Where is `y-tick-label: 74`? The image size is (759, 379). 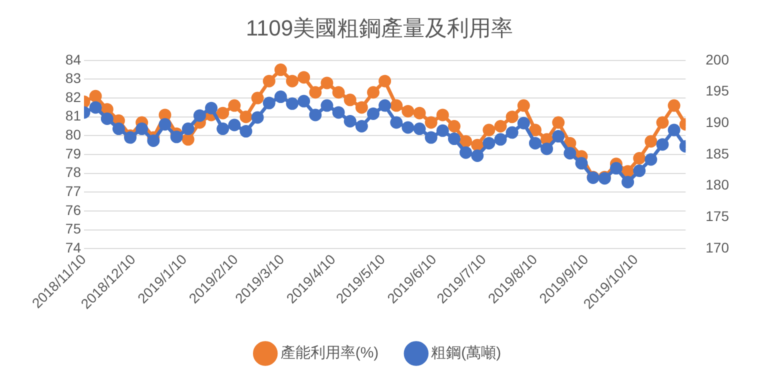 y-tick-label: 74 is located at coordinates (73, 247).